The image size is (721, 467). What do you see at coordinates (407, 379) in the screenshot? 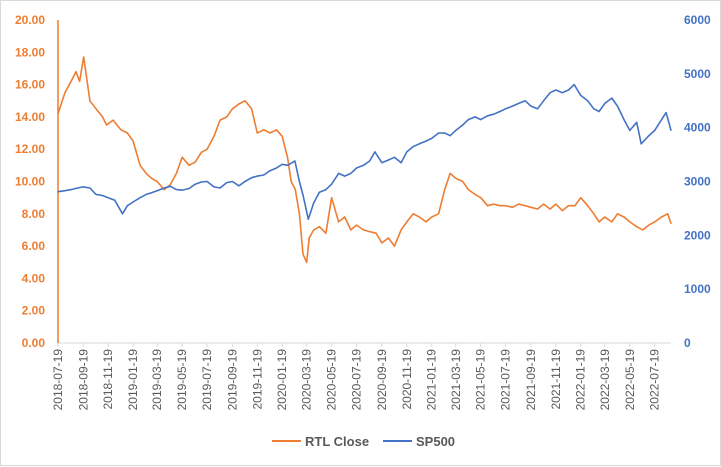
I see `x-tick-label: 2020-11-19` at bounding box center [407, 379].